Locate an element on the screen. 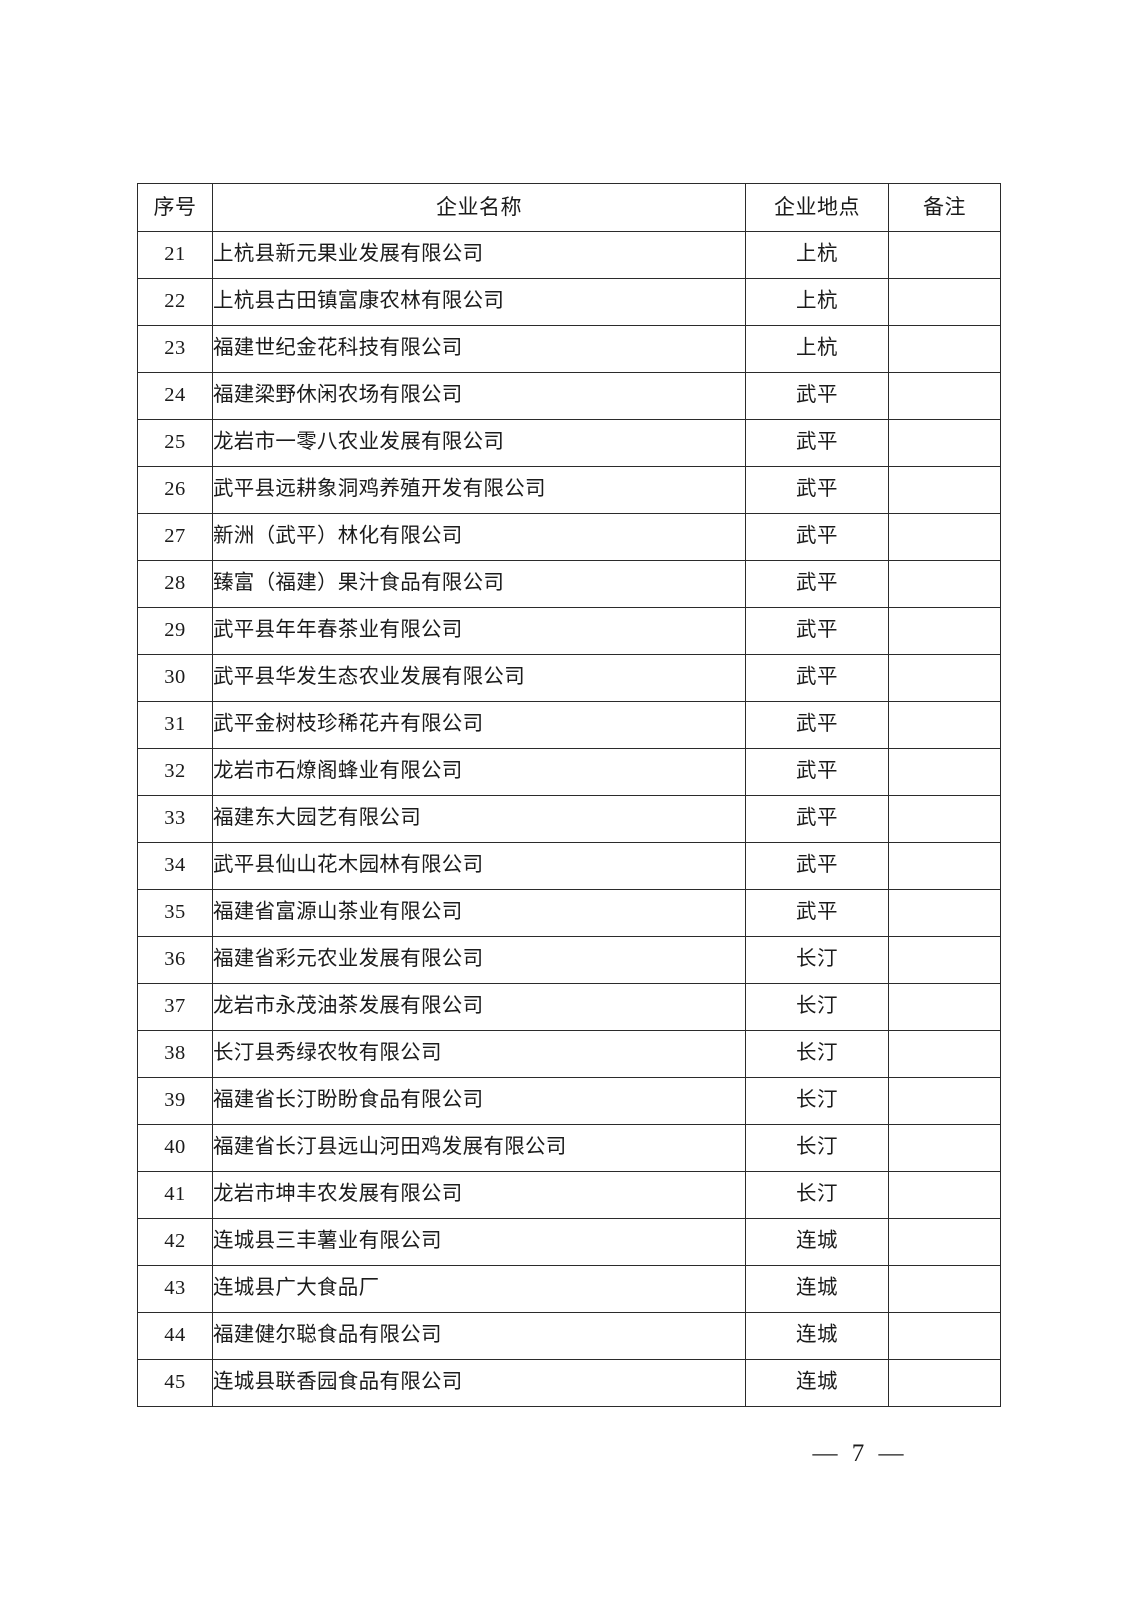  cell-company-name: 龙岩市坤丰农发展有限公司 is located at coordinates (479, 1195).